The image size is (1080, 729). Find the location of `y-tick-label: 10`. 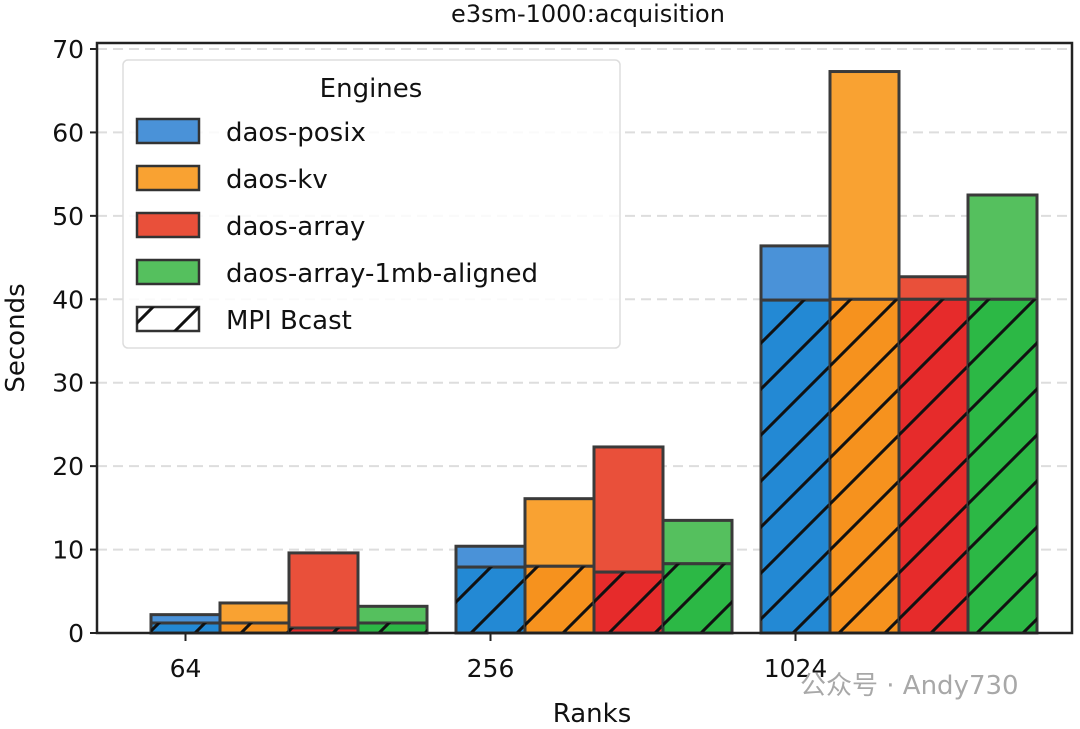

y-tick-label: 10 is located at coordinates (68, 550).